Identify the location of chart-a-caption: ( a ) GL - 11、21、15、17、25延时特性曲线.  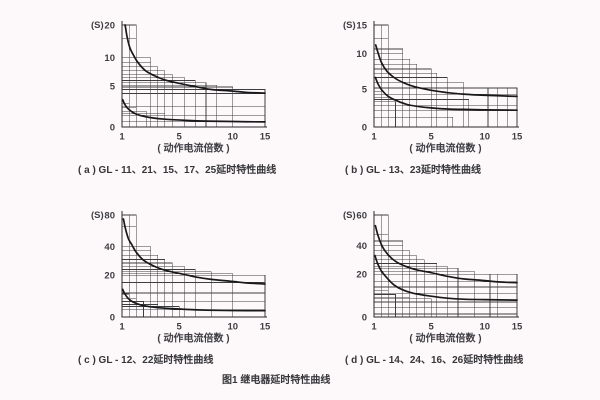
(177, 170).